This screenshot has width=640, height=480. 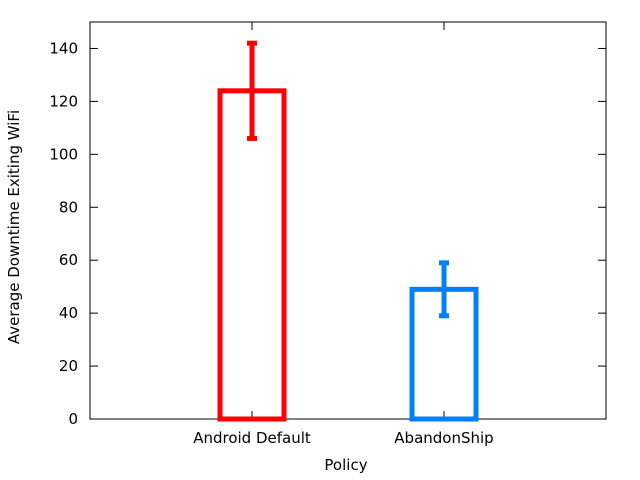 What do you see at coordinates (63, 154) in the screenshot?
I see `y-tick-label: 100` at bounding box center [63, 154].